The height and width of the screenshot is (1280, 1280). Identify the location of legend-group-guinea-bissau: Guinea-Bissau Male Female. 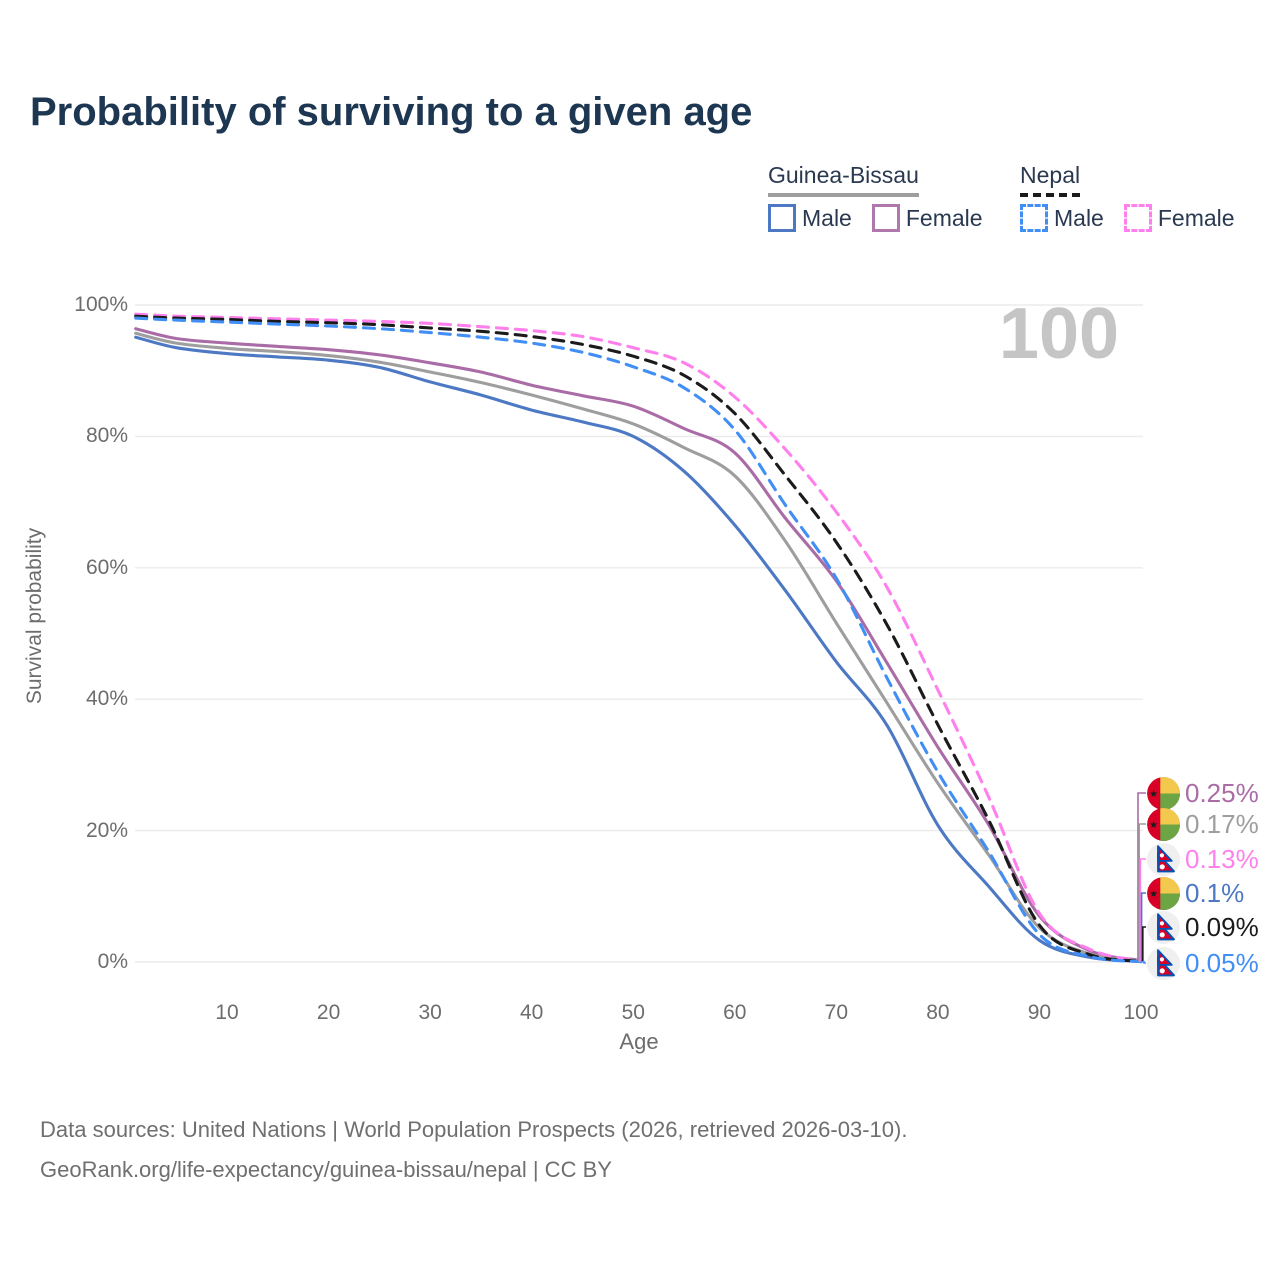
(875, 197).